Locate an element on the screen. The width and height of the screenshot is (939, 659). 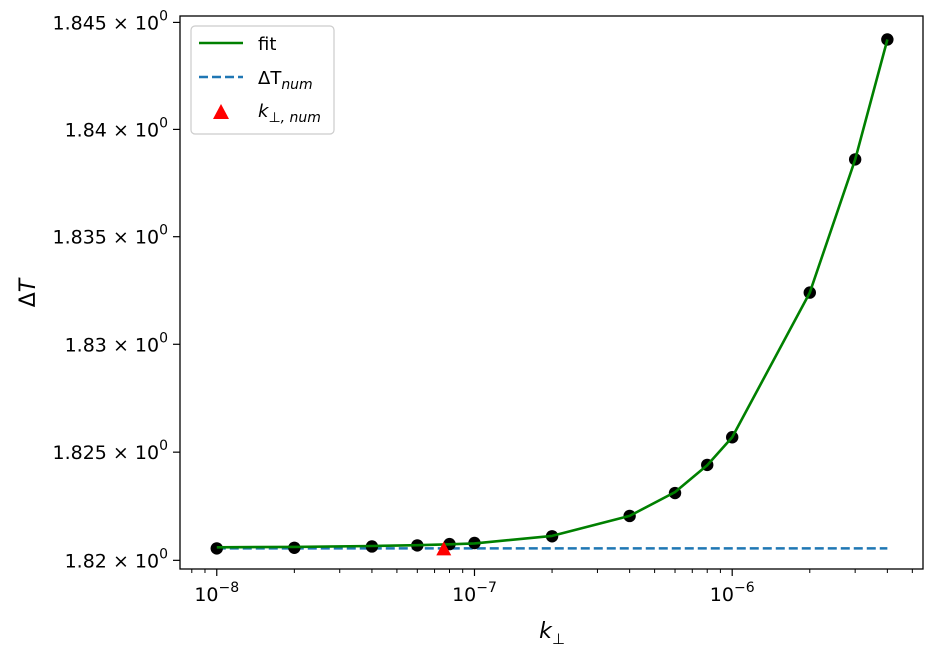
legend: fit ΔTnum k⊥, num is located at coordinates (262, 80).